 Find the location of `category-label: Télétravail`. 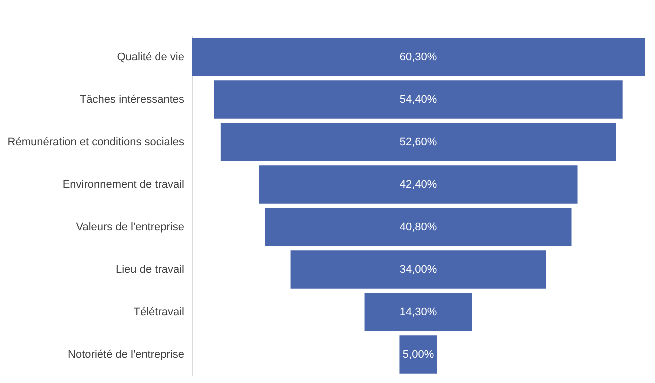

category-label: Télétravail is located at coordinates (159, 312).